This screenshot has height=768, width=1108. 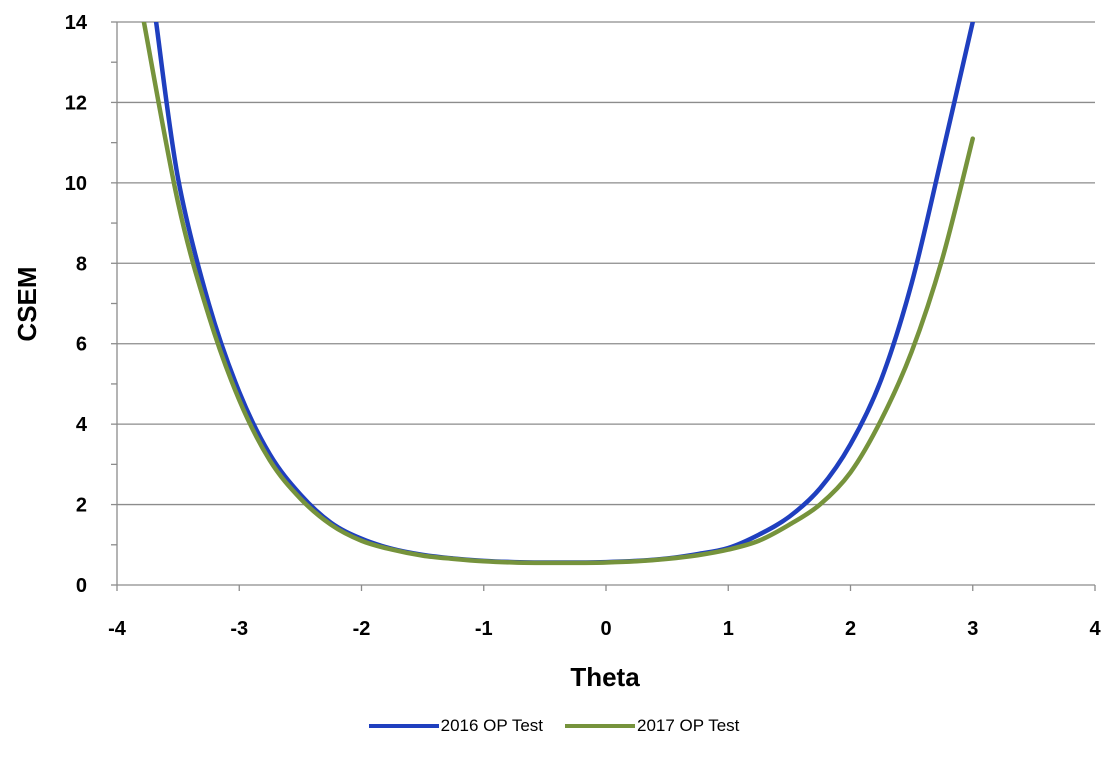 I want to click on legend-swatch-2017, so click(x=600, y=726).